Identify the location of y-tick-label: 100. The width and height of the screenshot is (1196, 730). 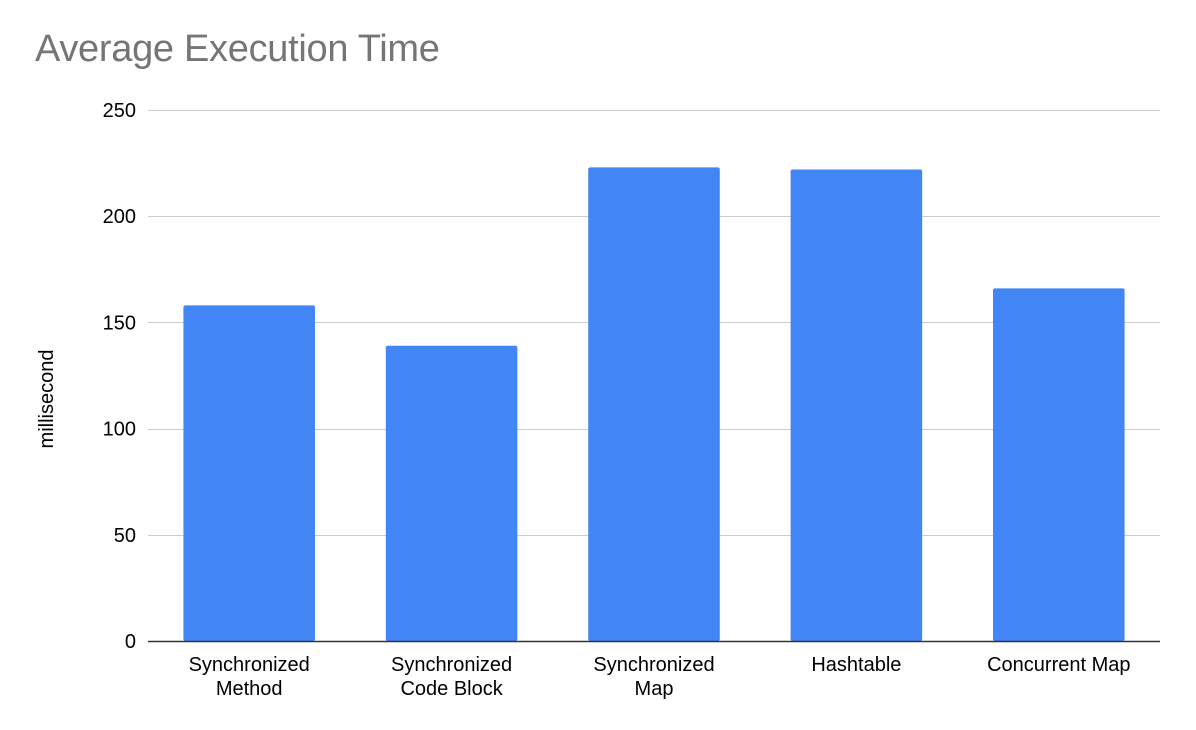
(119, 430).